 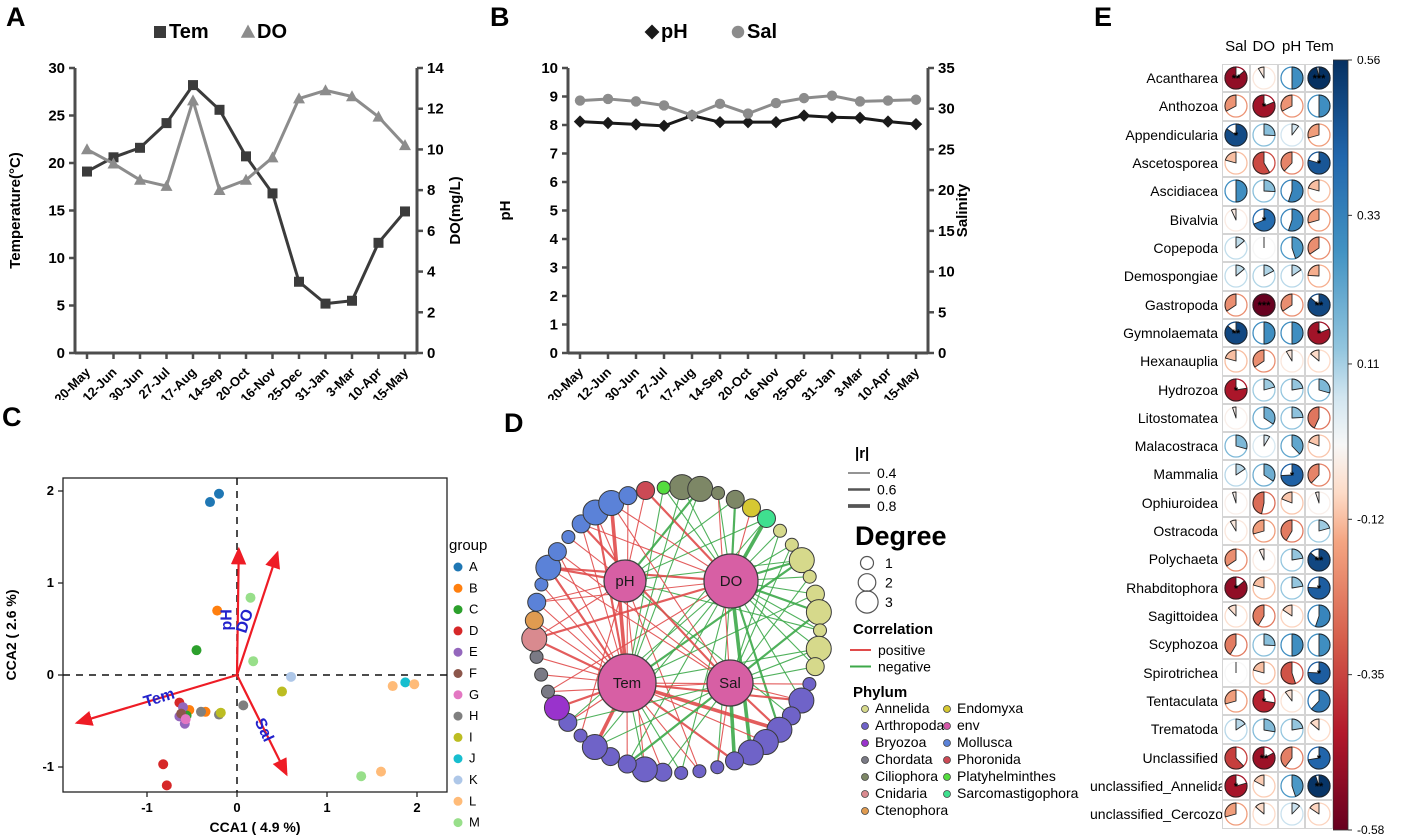 What do you see at coordinates (1263, 191) in the screenshot?
I see `corr-cell-Ascidiacea-DO` at bounding box center [1263, 191].